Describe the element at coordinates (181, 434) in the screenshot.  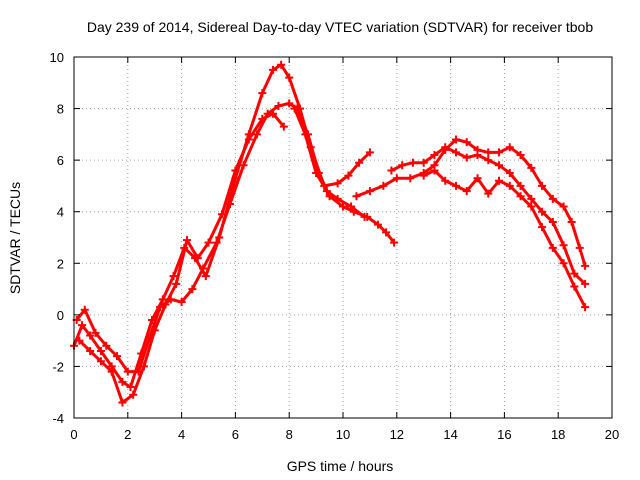
I see `x-tick-label: 4` at that location.